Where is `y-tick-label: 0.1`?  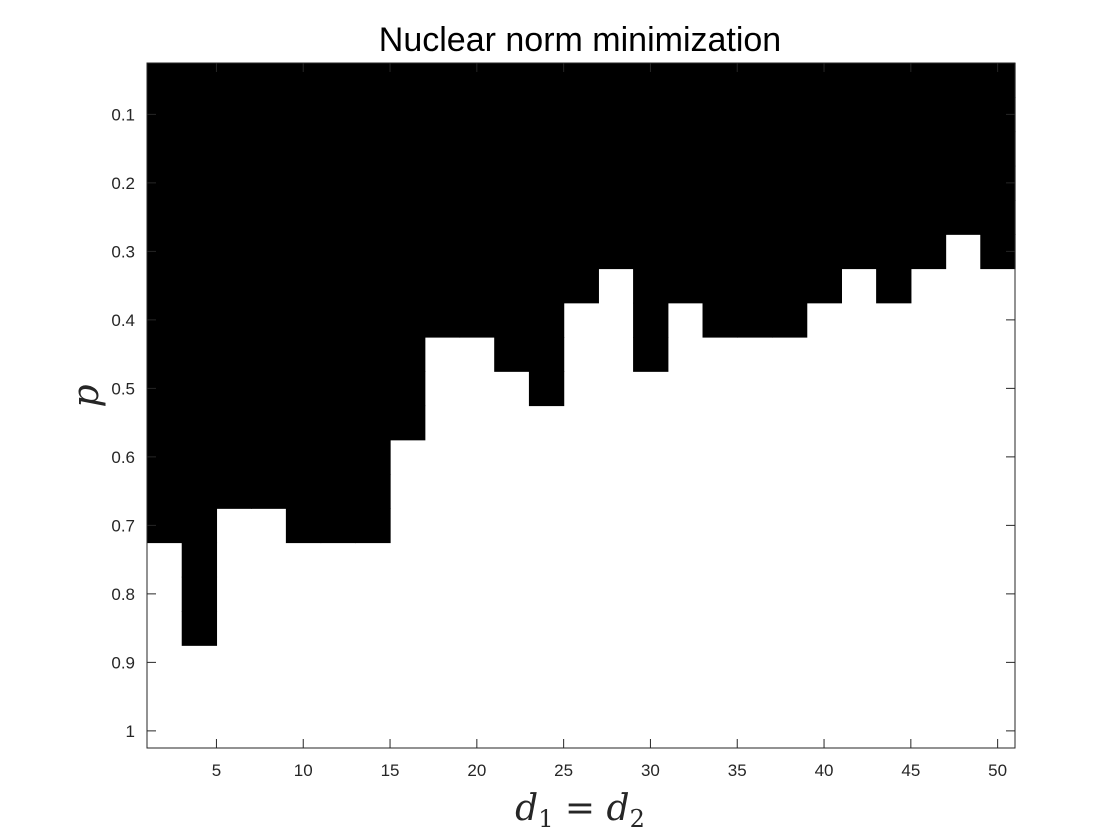 y-tick-label: 0.1 is located at coordinates (123, 114).